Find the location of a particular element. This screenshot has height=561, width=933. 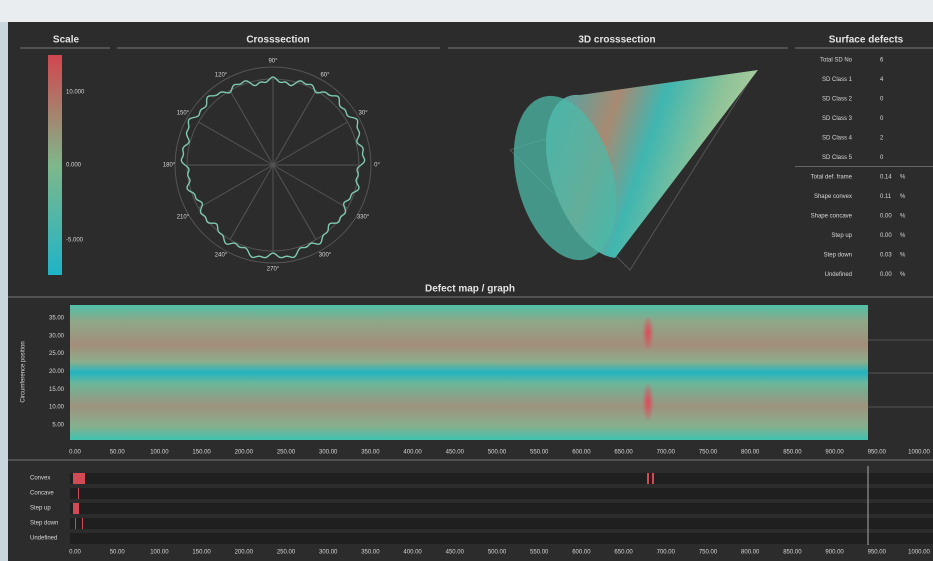

row-label: Undefined is located at coordinates (838, 275).